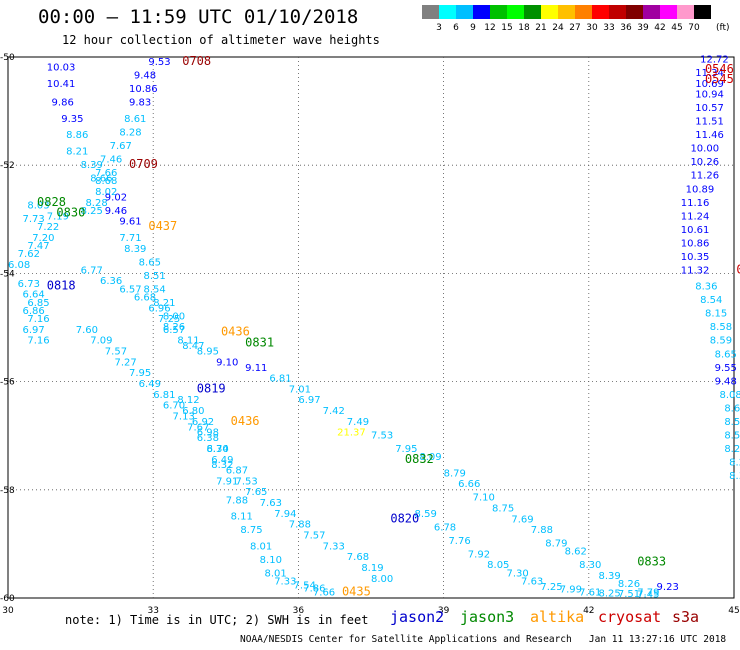 This screenshot has height=650, width=740. What do you see at coordinates (87, 330) in the screenshot?
I see `data-point-label: 7.60` at bounding box center [87, 330].